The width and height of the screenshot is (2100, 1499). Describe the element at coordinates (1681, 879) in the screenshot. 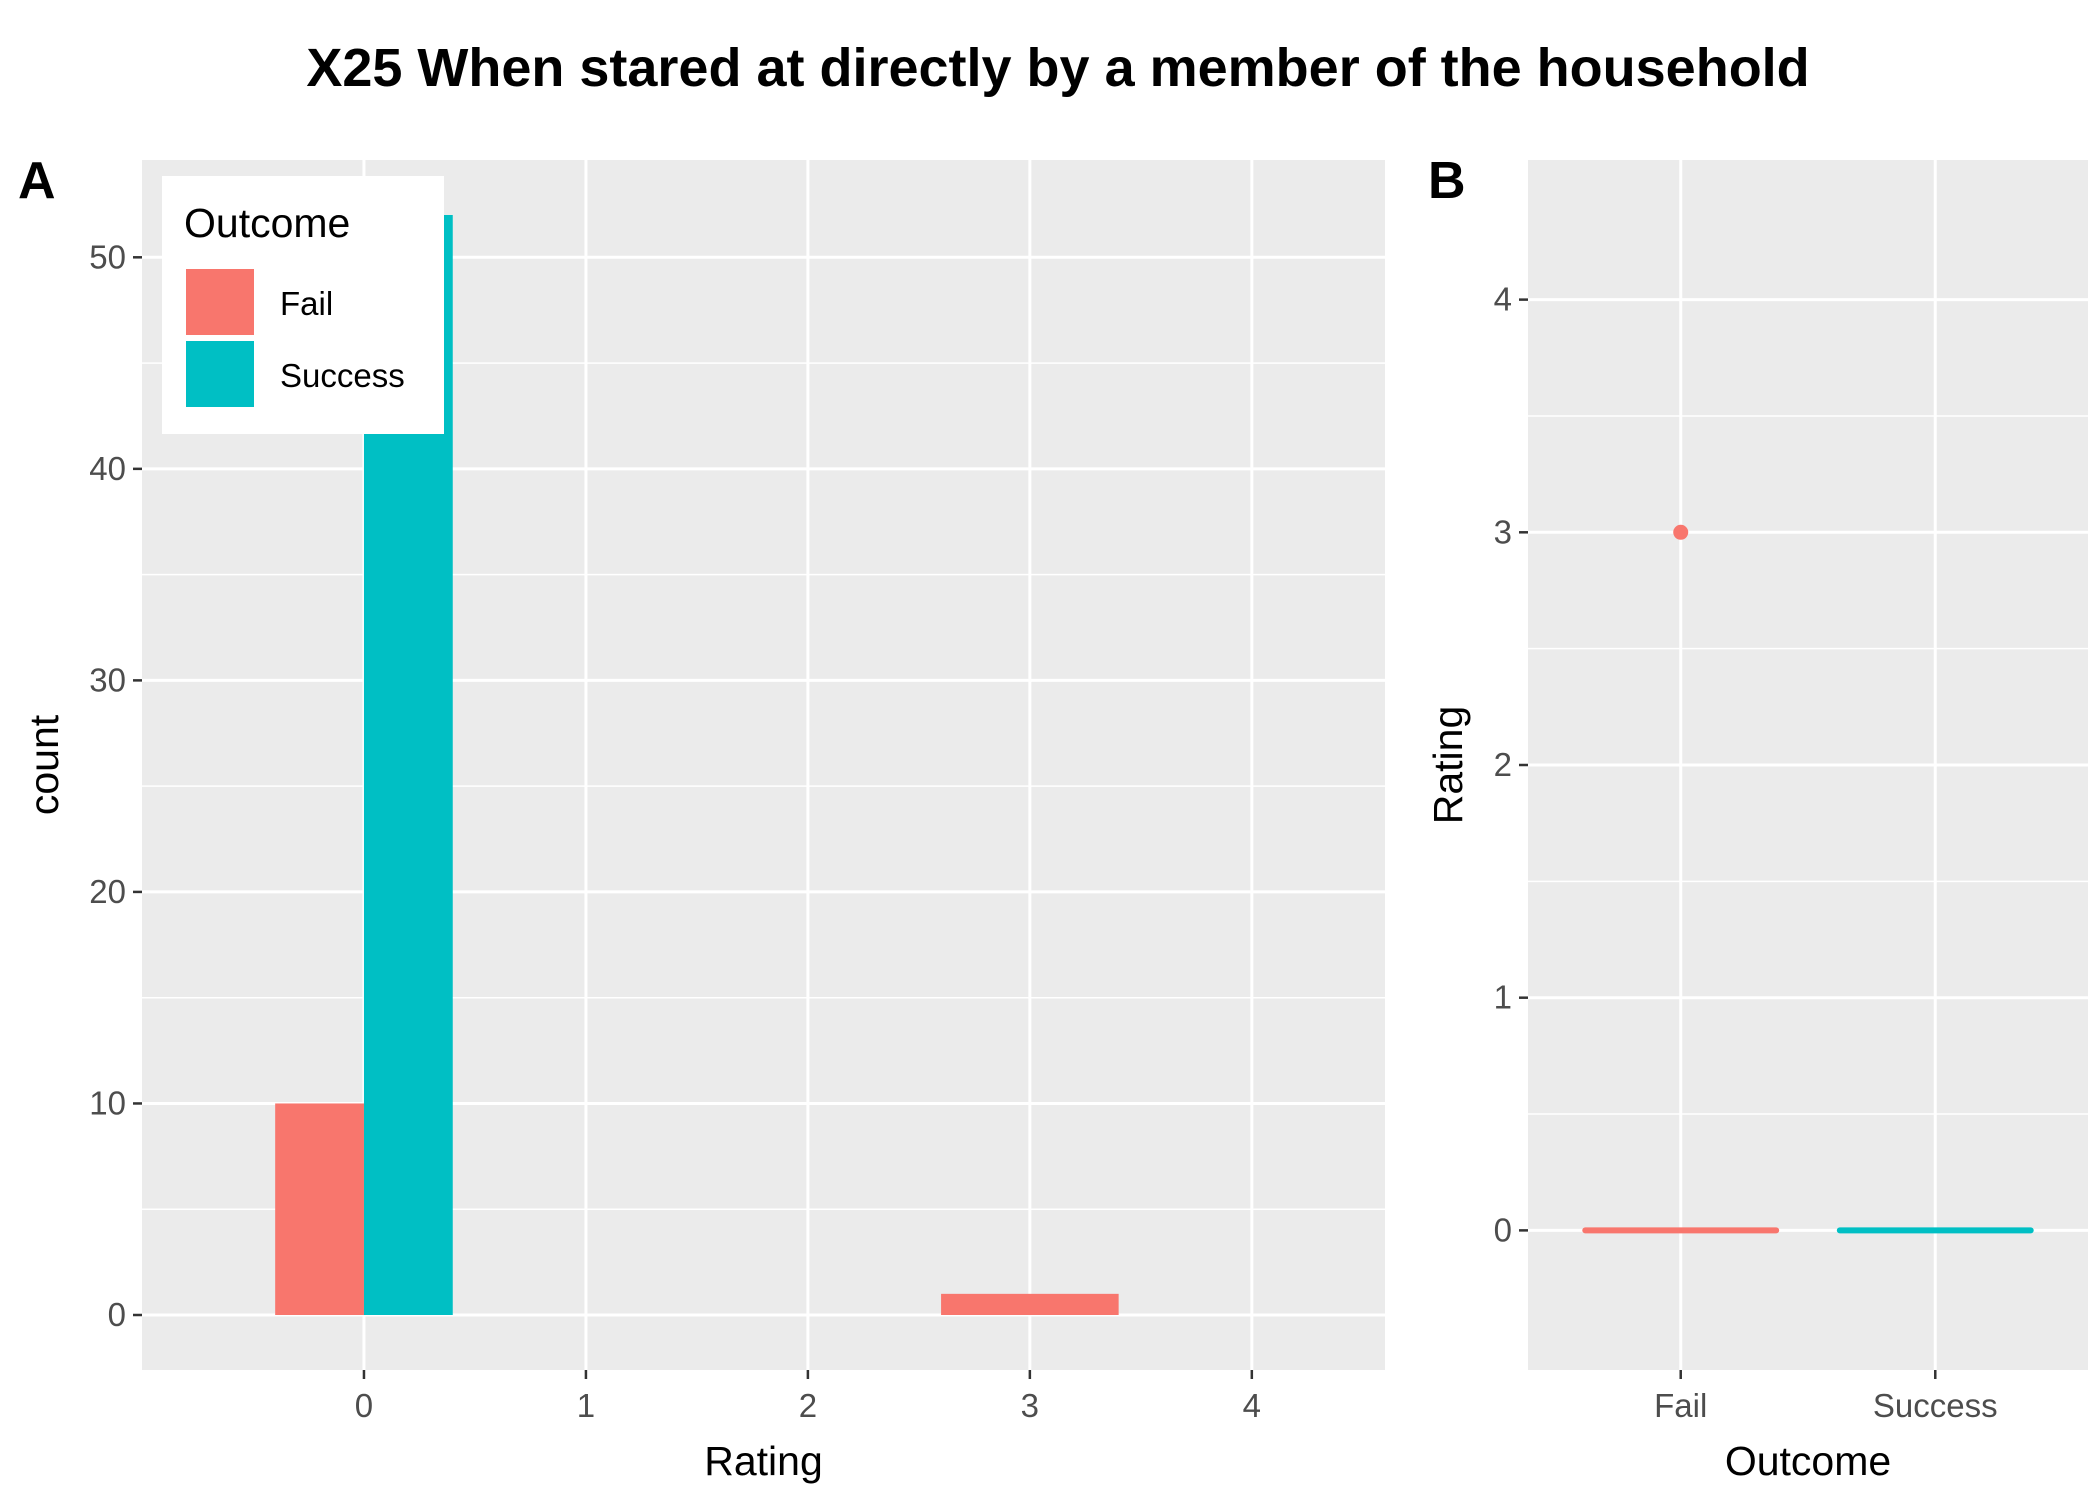

I see `box-fail` at that location.